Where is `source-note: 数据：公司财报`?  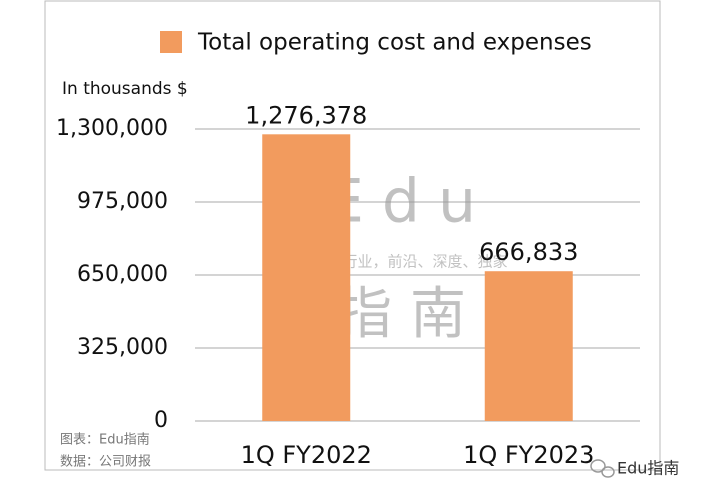 source-note: 数据：公司财报 is located at coordinates (105, 462).